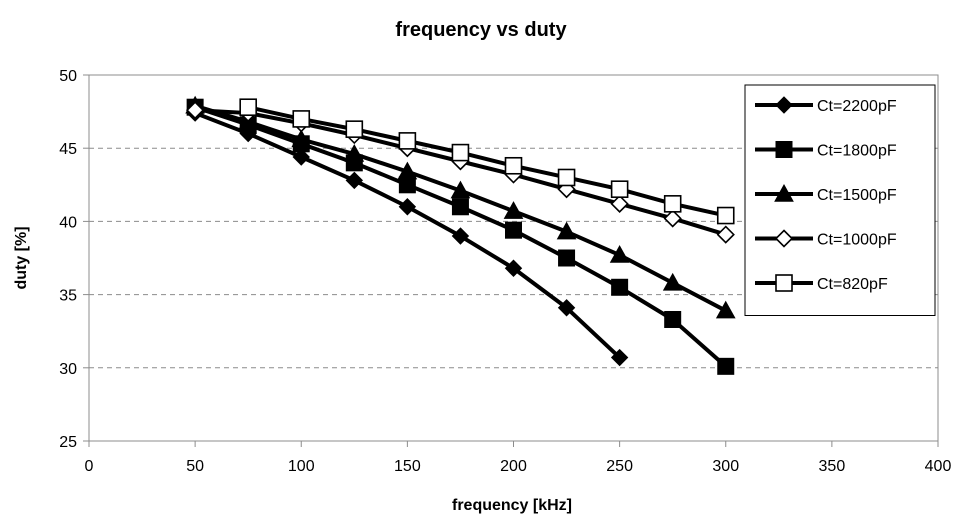  I want to click on y-tick-label-50: 50, so click(68, 76).